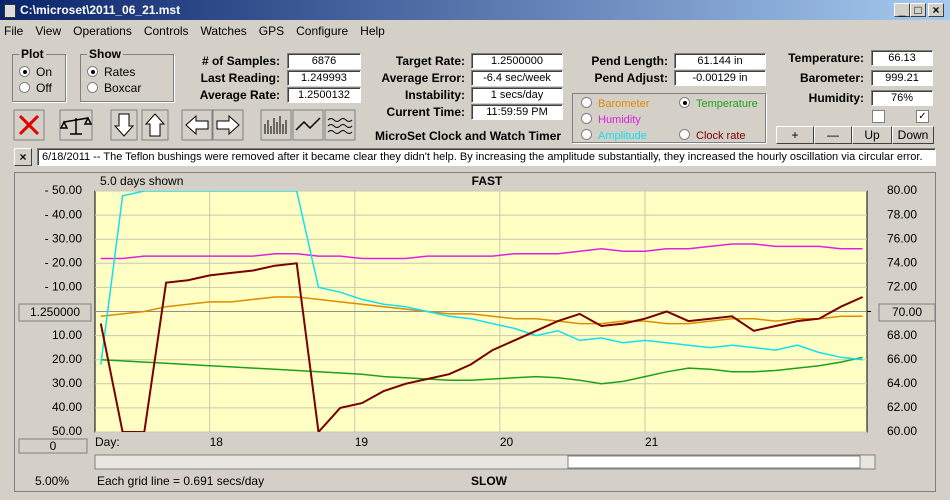 The height and width of the screenshot is (500, 950). Describe the element at coordinates (918, 10) in the screenshot. I see `maximize-button: □` at that location.